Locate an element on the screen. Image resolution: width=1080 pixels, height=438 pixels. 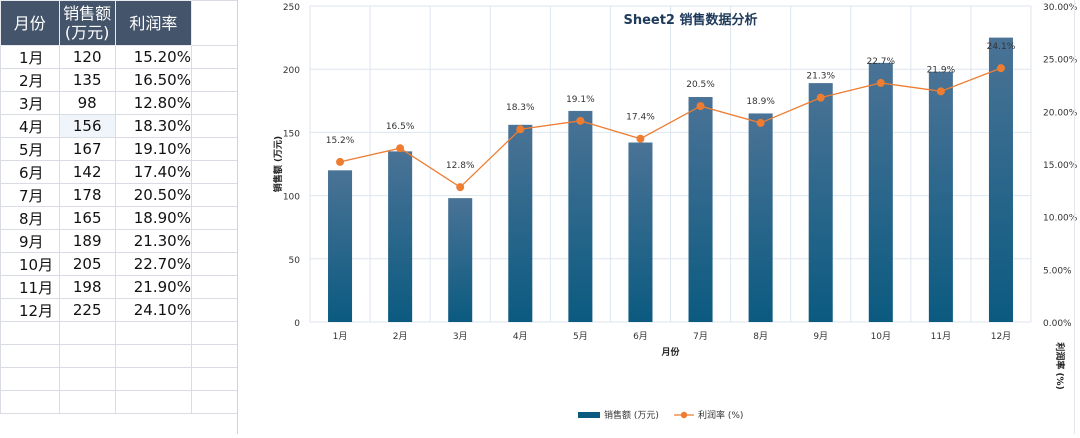
cell-sales: 98 is located at coordinates (87, 103).